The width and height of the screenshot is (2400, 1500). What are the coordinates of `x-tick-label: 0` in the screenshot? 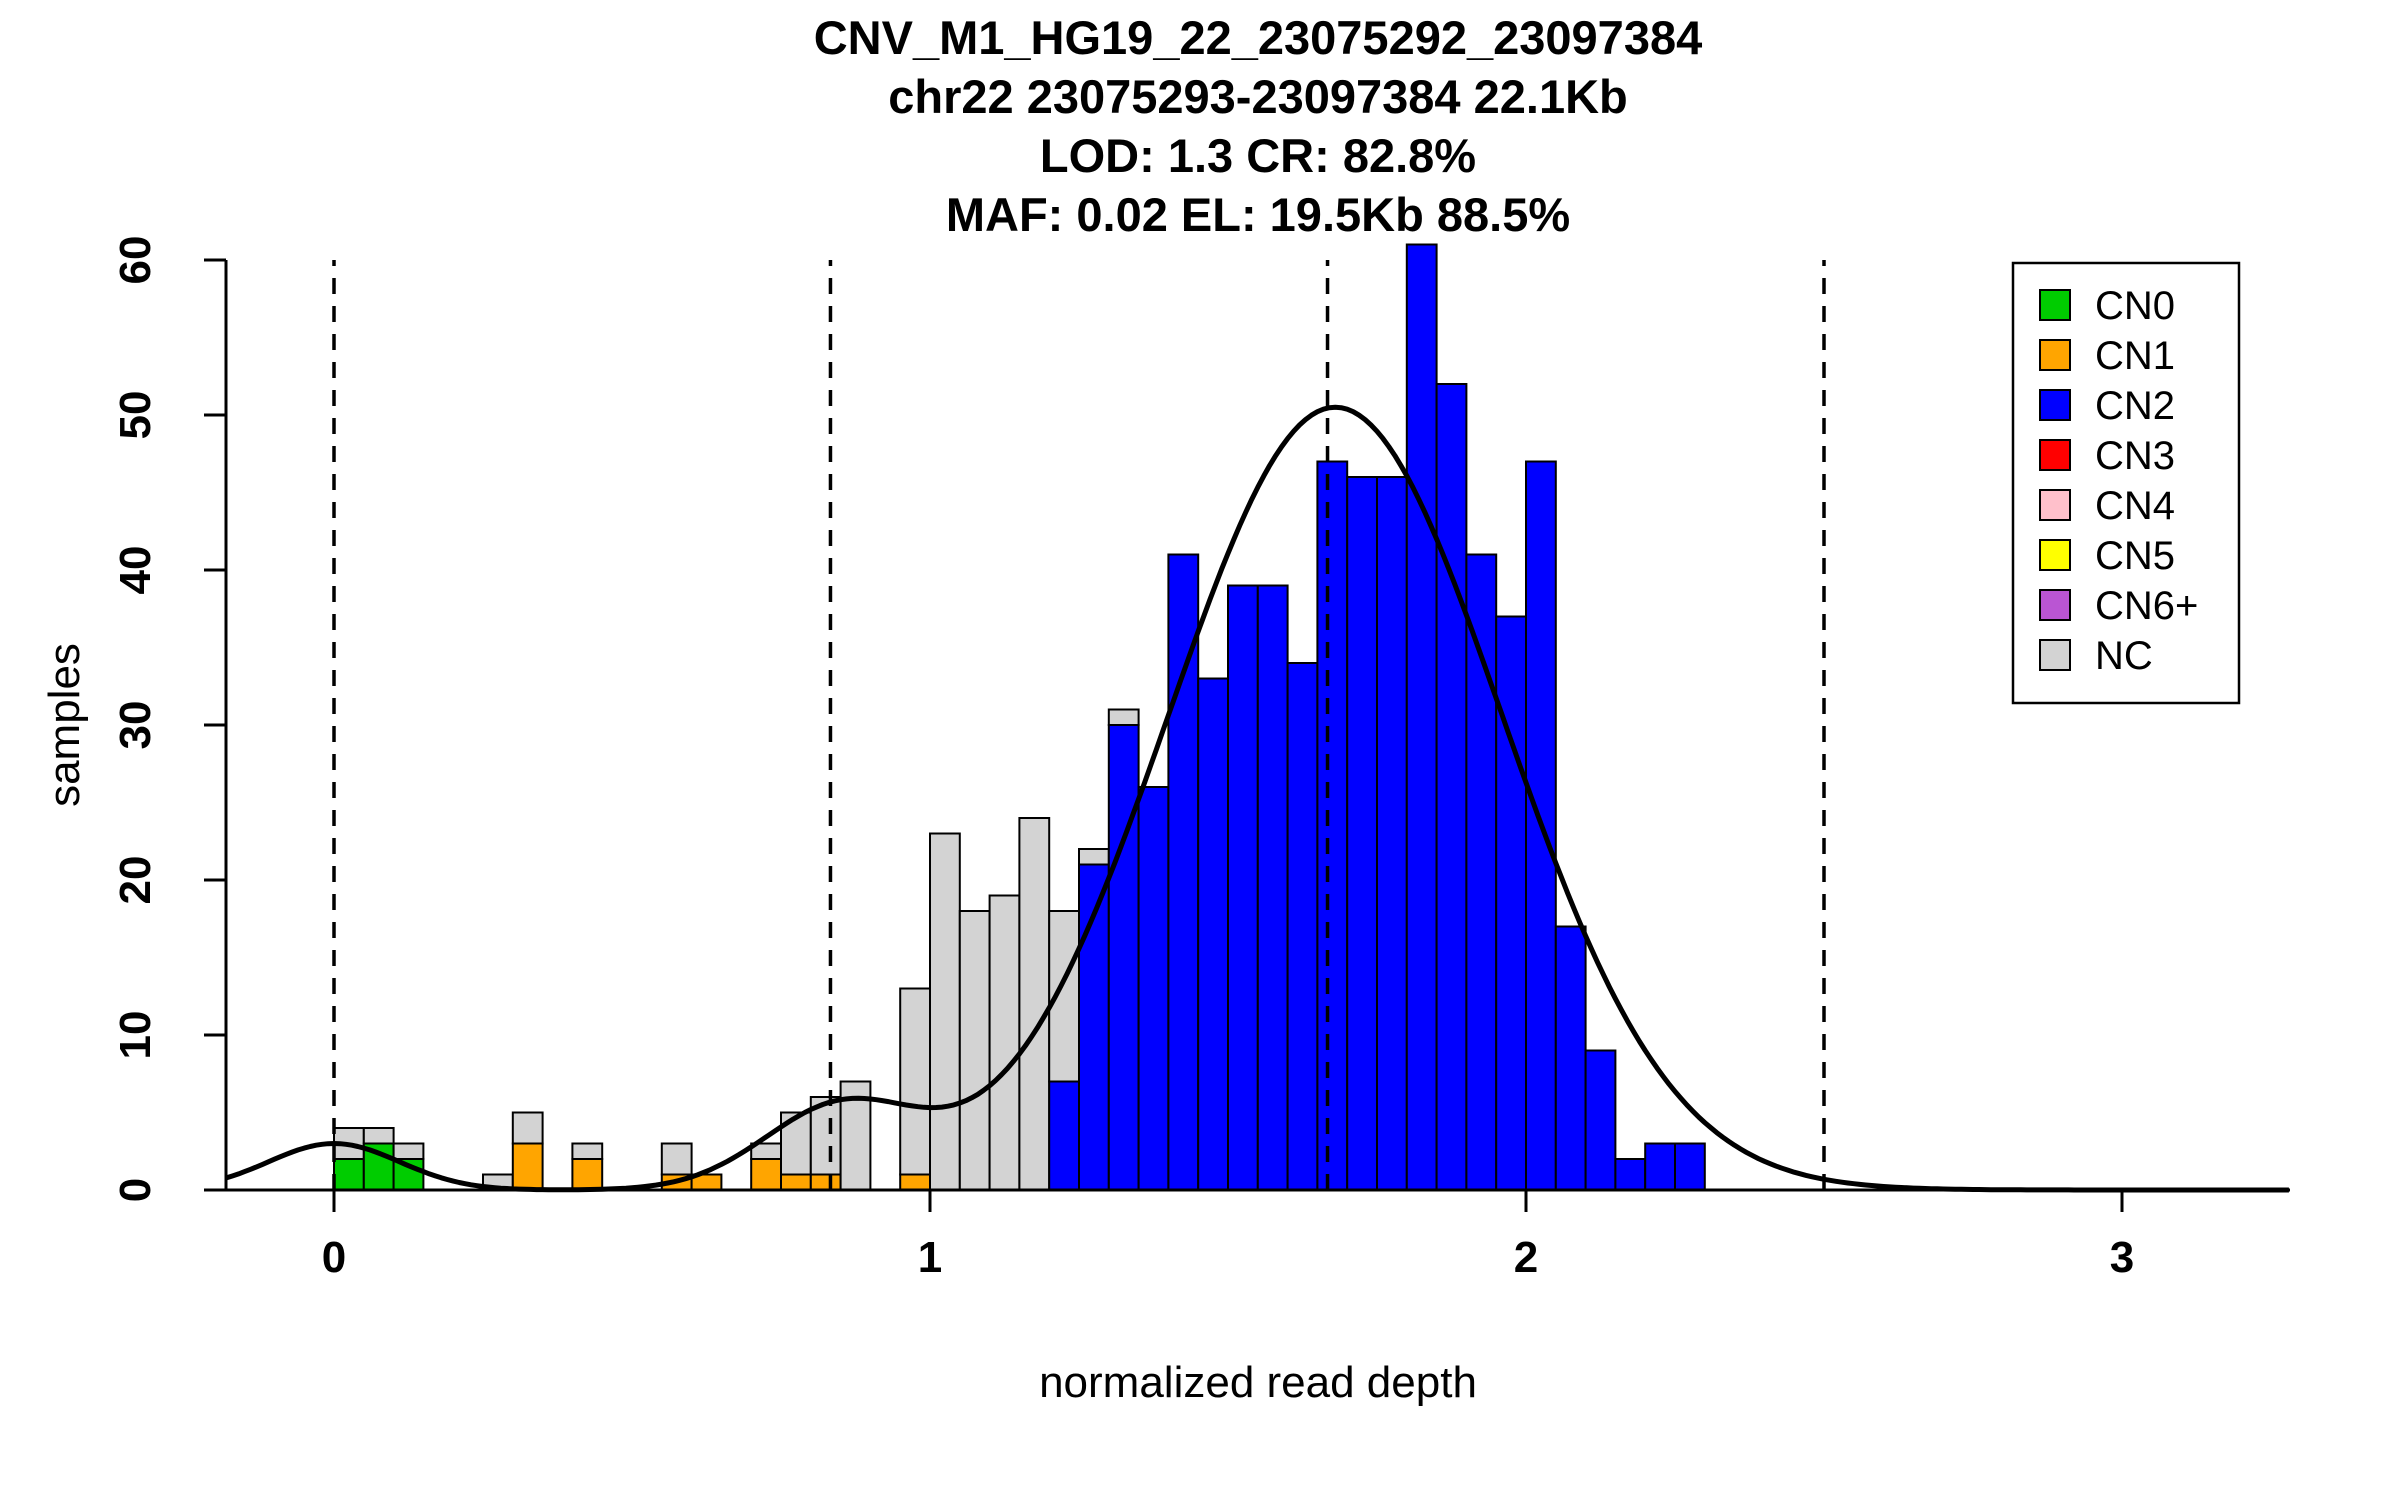 It's located at (334, 1257).